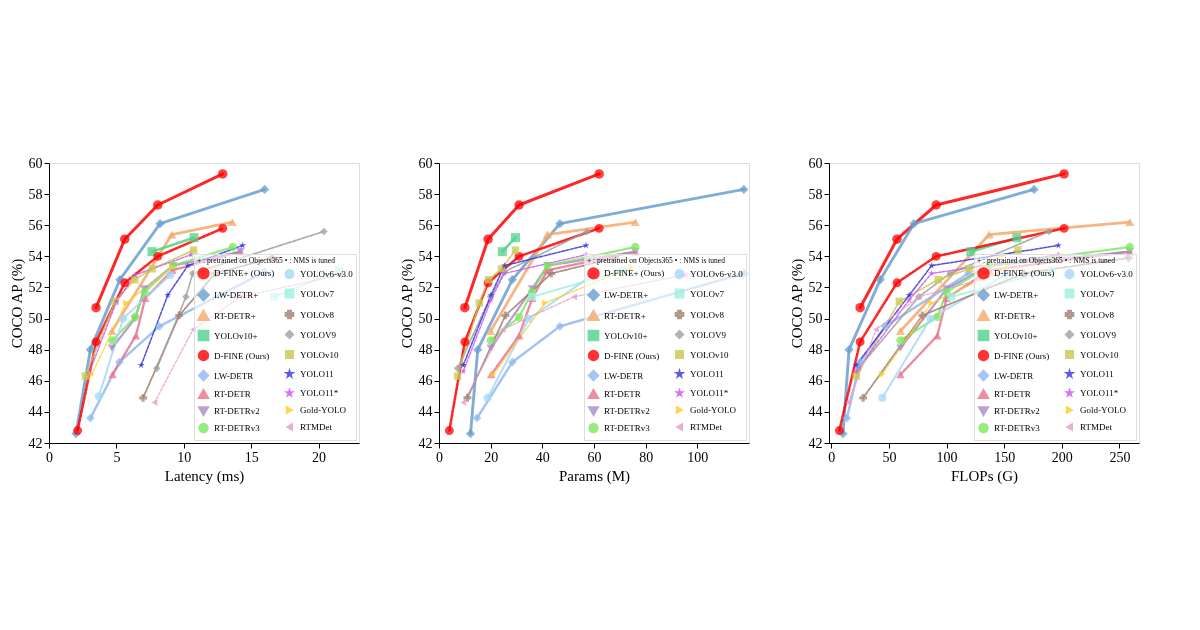 Image resolution: width=1200 pixels, height=630 pixels. Describe the element at coordinates (594, 476) in the screenshot. I see `x-axis-title: Params (M)` at that location.